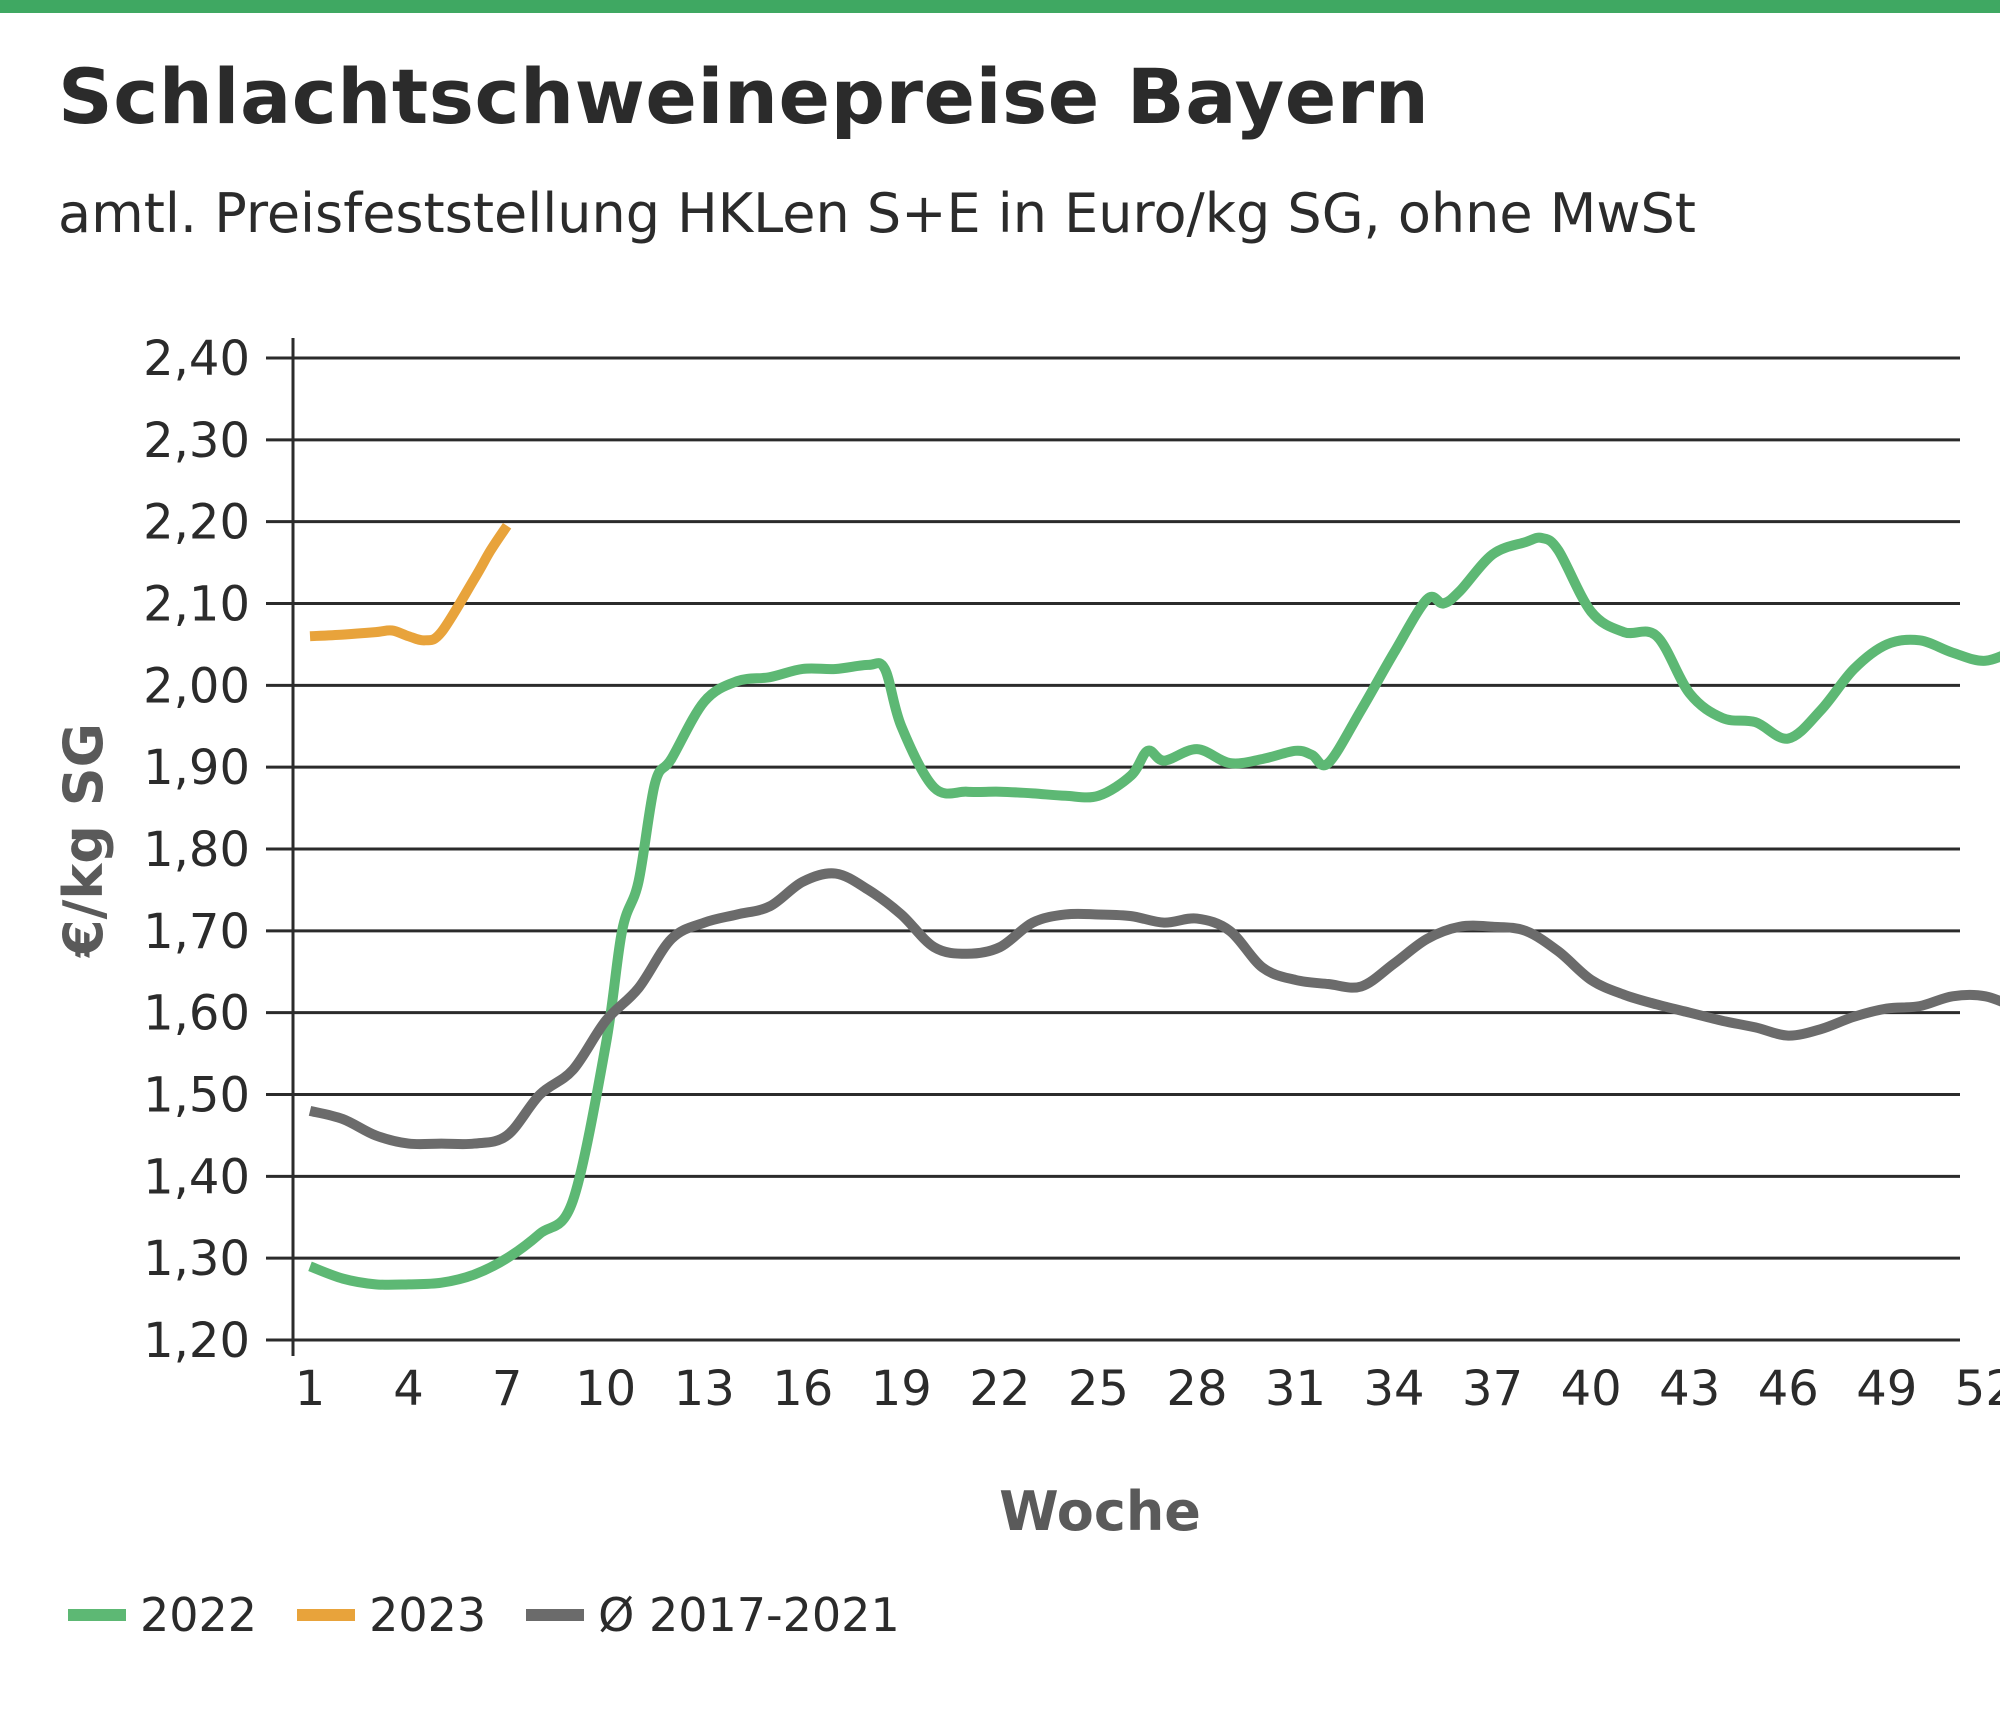 Image resolution: width=2000 pixels, height=1712 pixels. Describe the element at coordinates (1154, 1009) in the screenshot. I see `series-line-average` at that location.